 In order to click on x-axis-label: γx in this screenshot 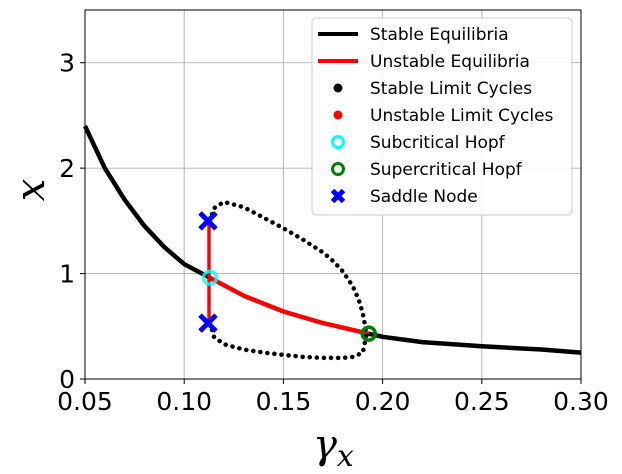, I will do `click(333, 448)`.